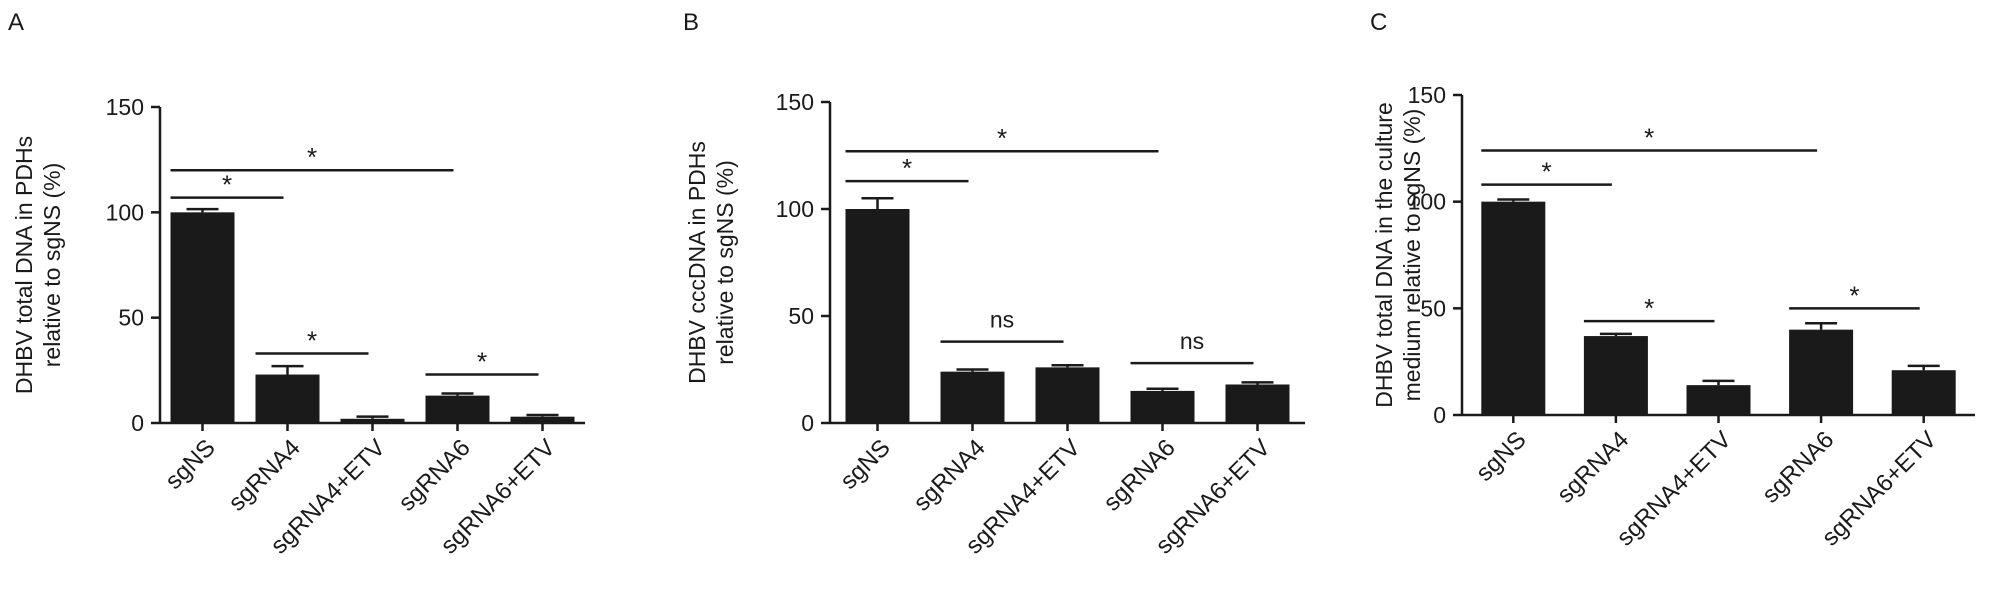 This screenshot has height=607, width=1994. What do you see at coordinates (16, 22) in the screenshot?
I see `panel-label: A` at bounding box center [16, 22].